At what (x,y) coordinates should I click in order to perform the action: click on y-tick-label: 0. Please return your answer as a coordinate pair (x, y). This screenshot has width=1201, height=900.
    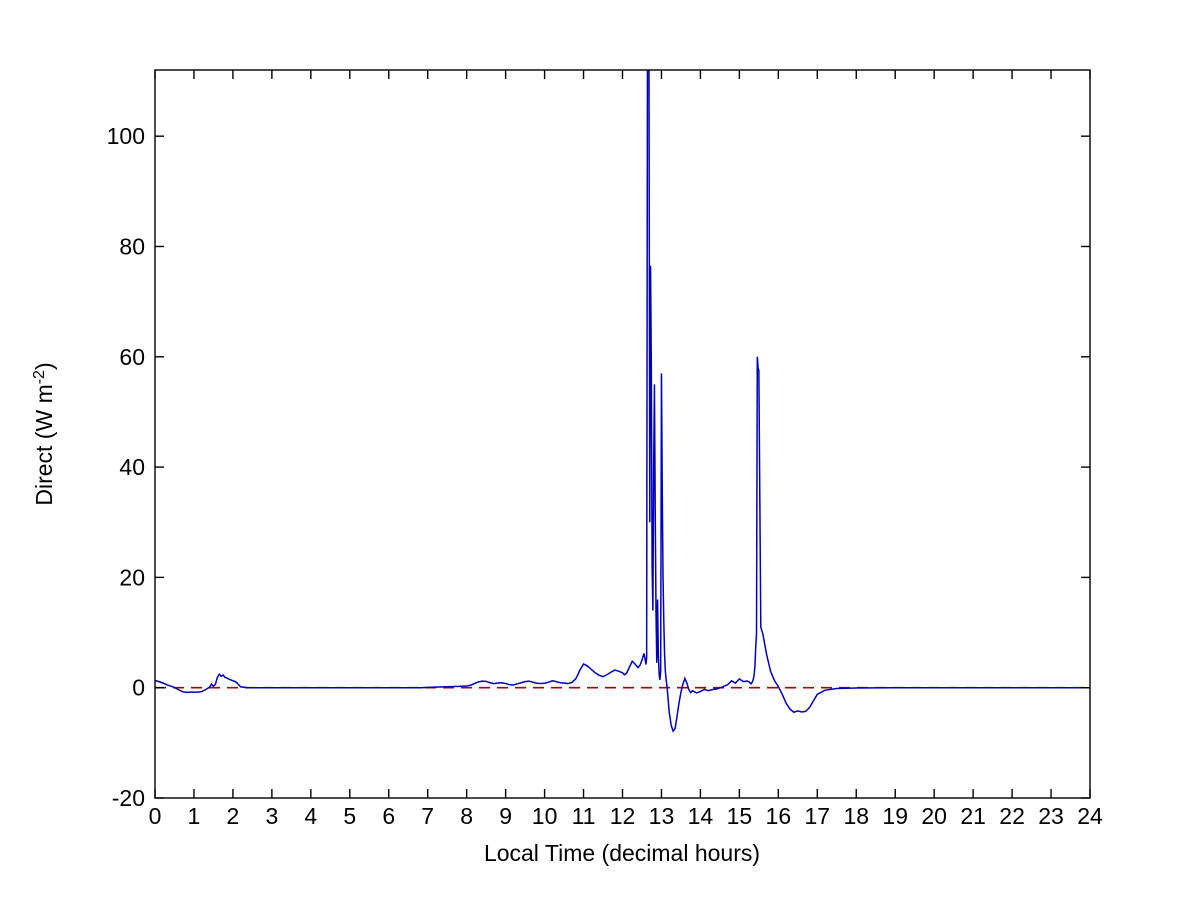
    Looking at the image, I should click on (138, 688).